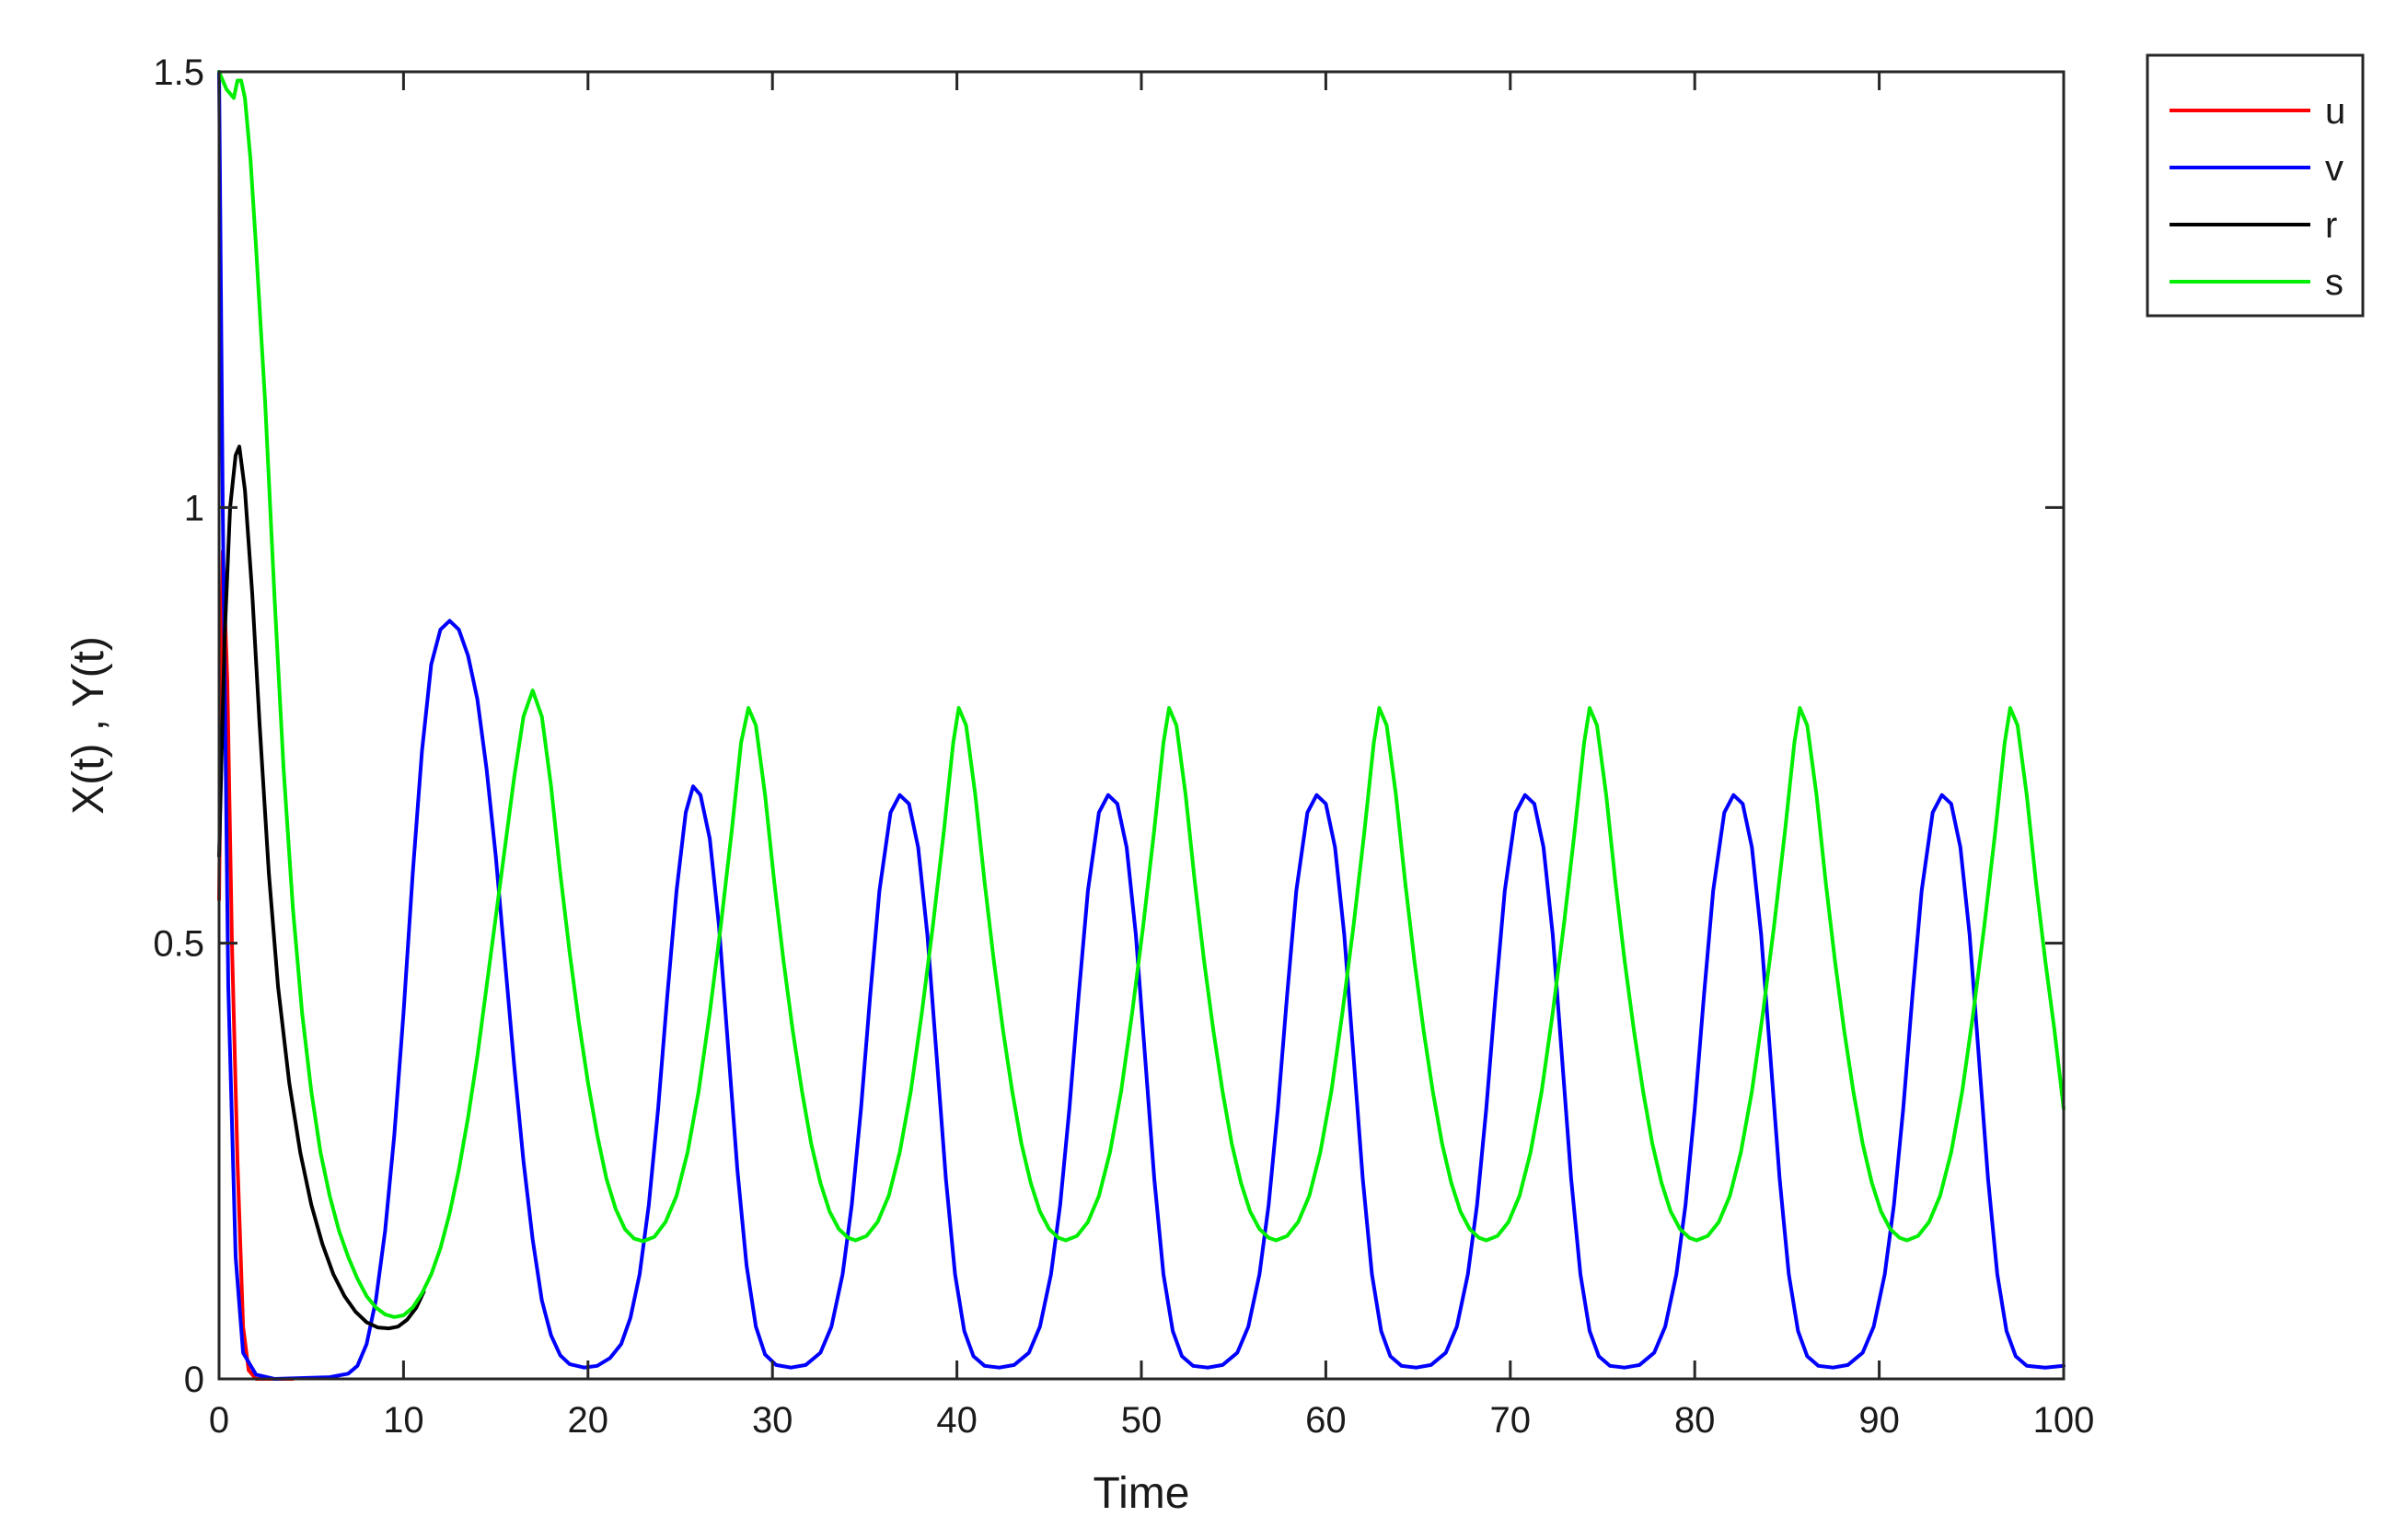 Image resolution: width=2407 pixels, height=1540 pixels. I want to click on y-tick-label: 1, so click(194, 508).